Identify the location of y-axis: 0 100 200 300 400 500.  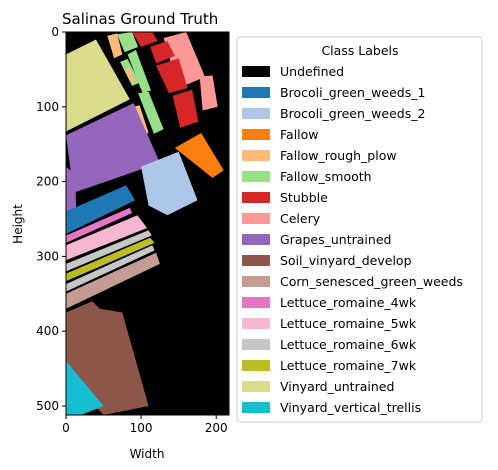
(51, 219).